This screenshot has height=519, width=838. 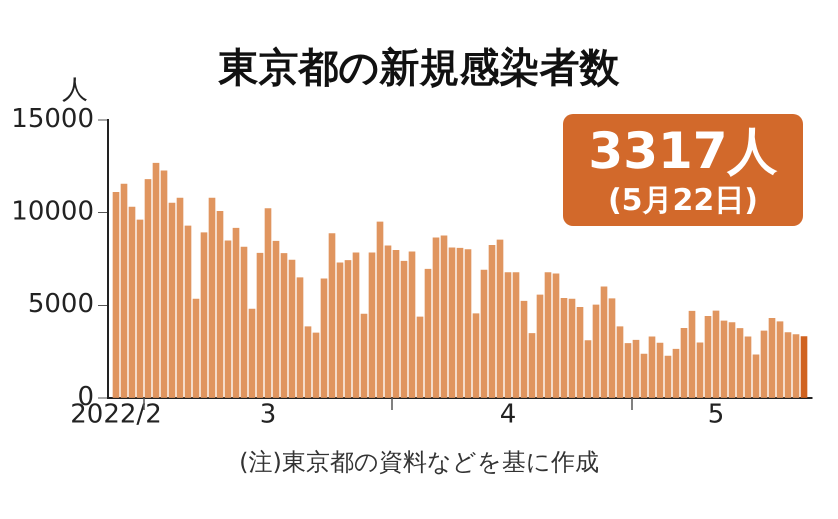 I want to click on text: (注)東京都の資料などを基に作成, so click(x=419, y=462).